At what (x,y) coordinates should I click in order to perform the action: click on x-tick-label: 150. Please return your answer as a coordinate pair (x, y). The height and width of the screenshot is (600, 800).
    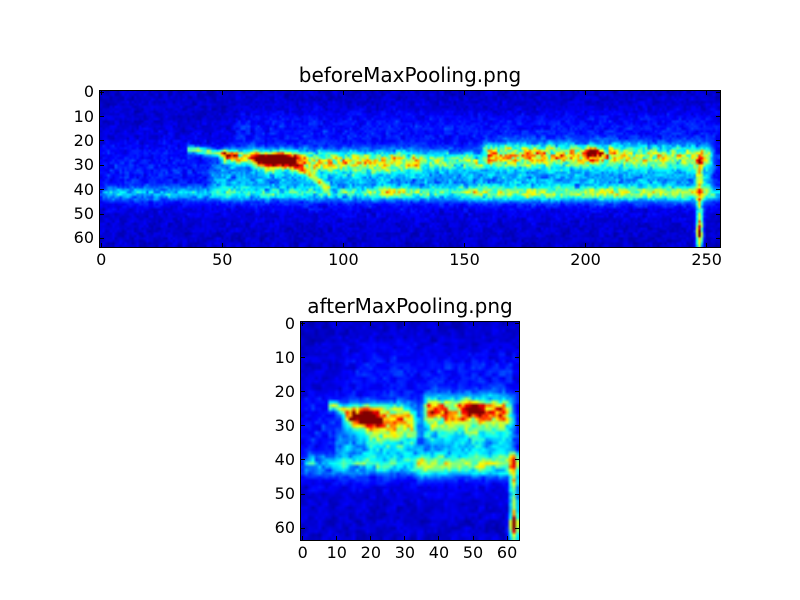
    Looking at the image, I should click on (464, 259).